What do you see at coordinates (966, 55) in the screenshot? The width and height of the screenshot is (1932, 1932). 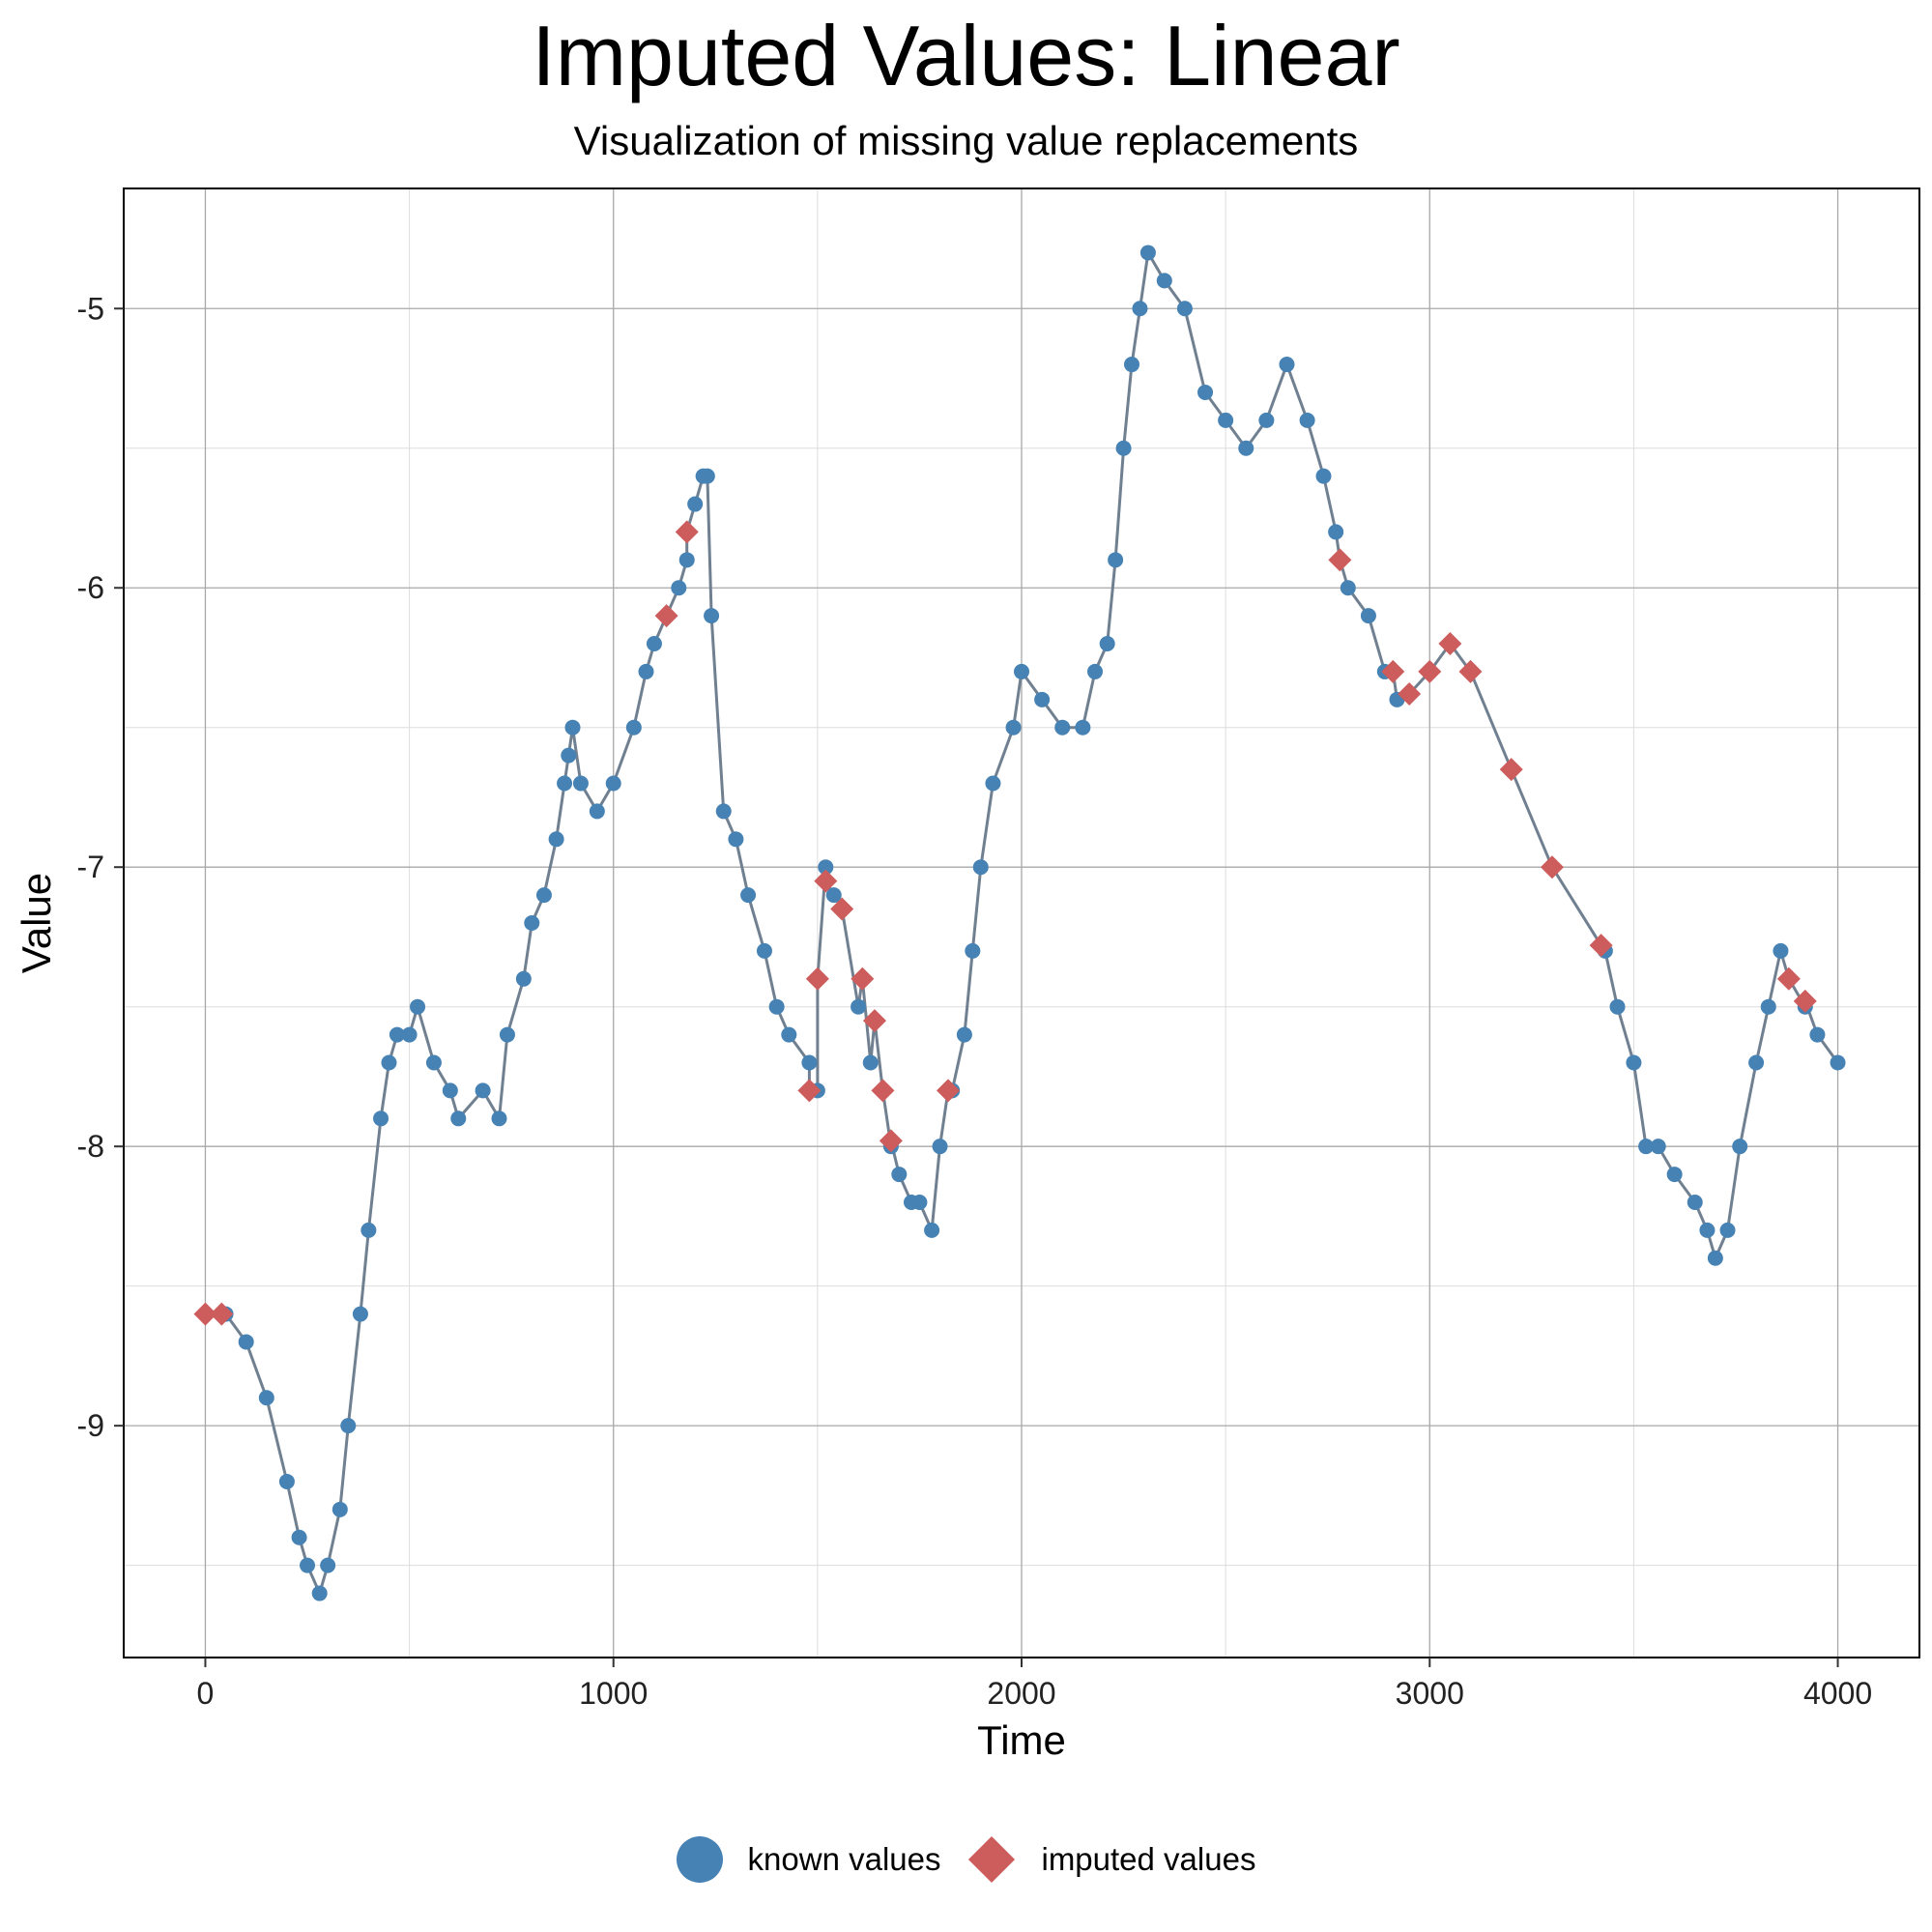 I see `chart-title: Imputed Values: Linear` at bounding box center [966, 55].